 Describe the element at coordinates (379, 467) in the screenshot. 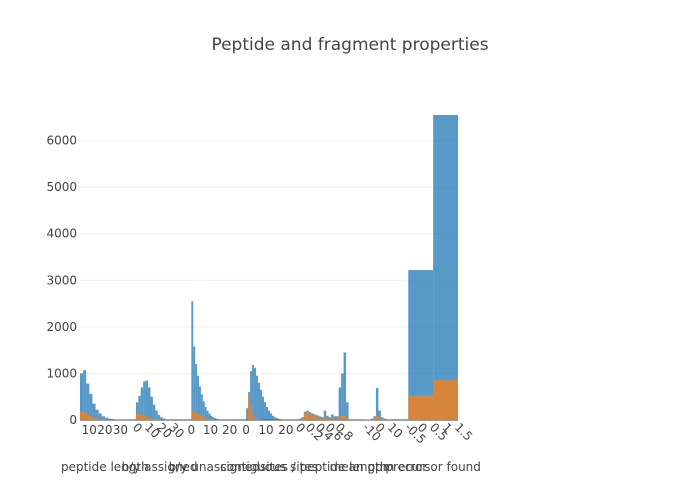

I see `x-axis-title: mean ppm error` at that location.